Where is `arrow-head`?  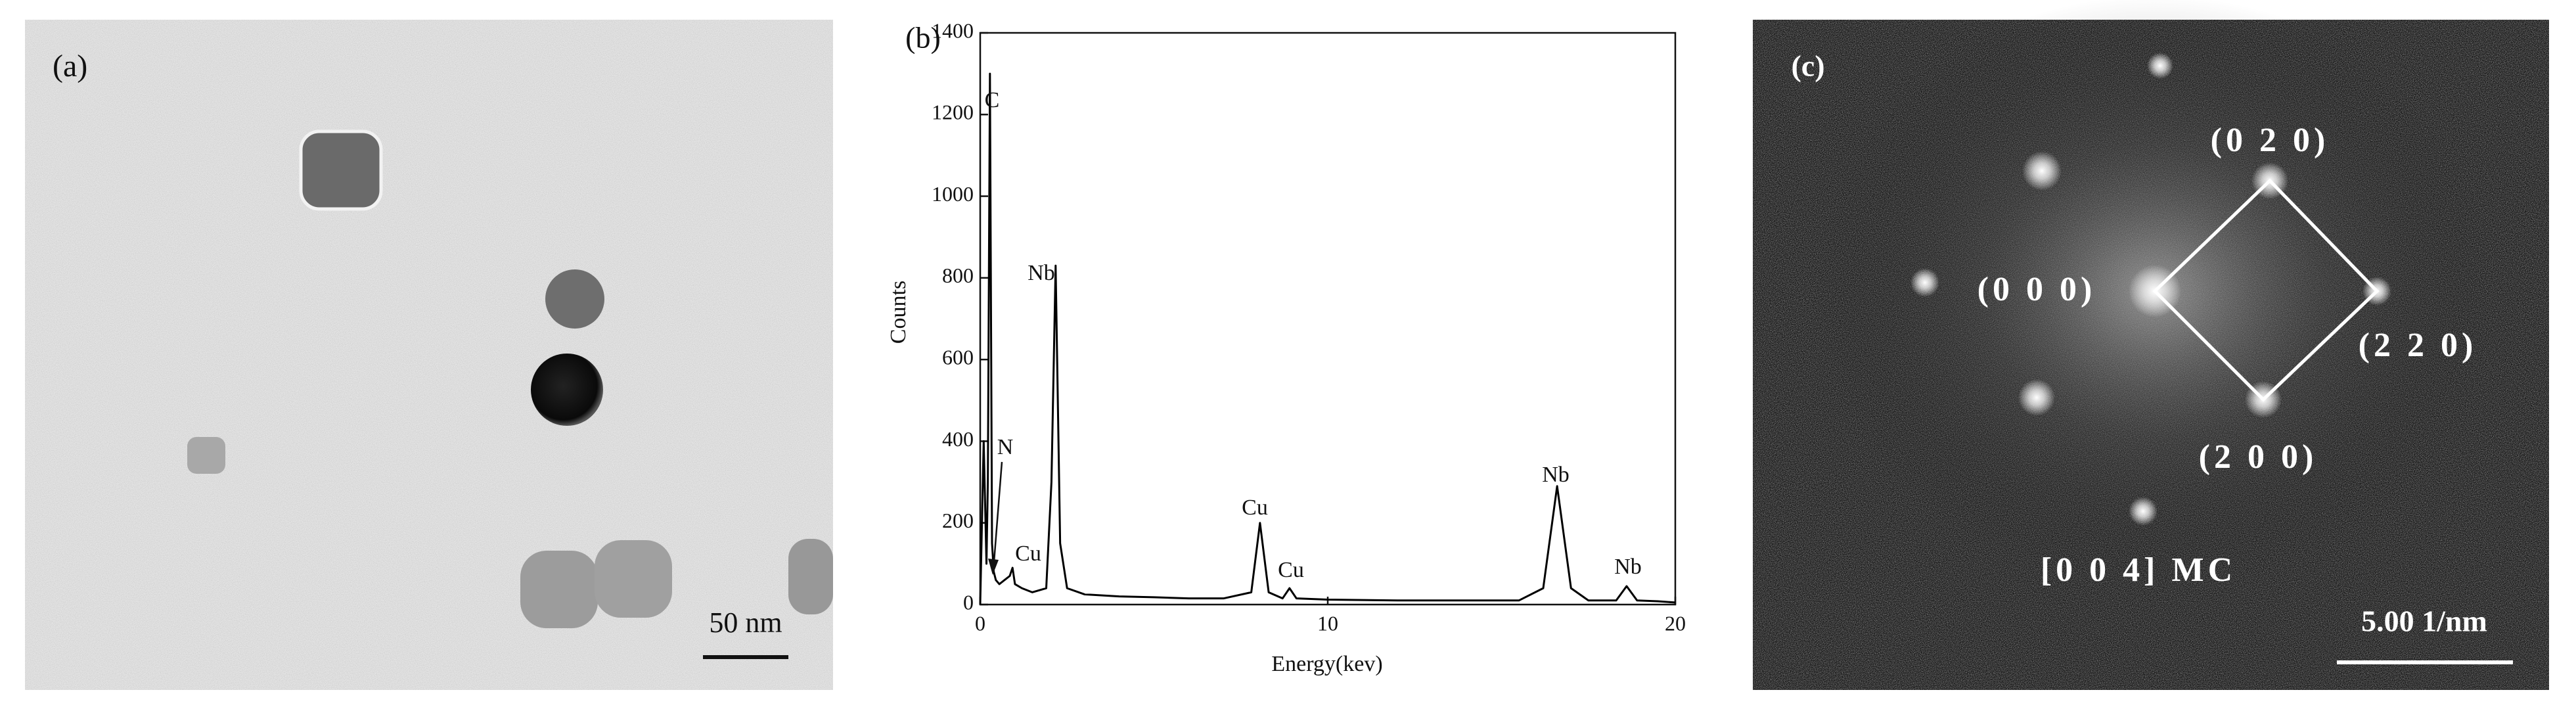
arrow-head is located at coordinates (993, 567).